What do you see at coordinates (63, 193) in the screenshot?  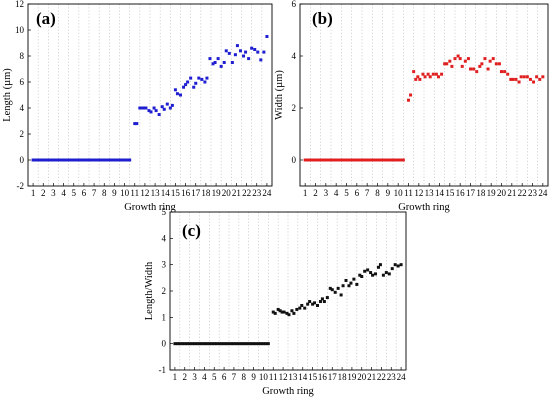 I see `x-tick-label: 4` at bounding box center [63, 193].